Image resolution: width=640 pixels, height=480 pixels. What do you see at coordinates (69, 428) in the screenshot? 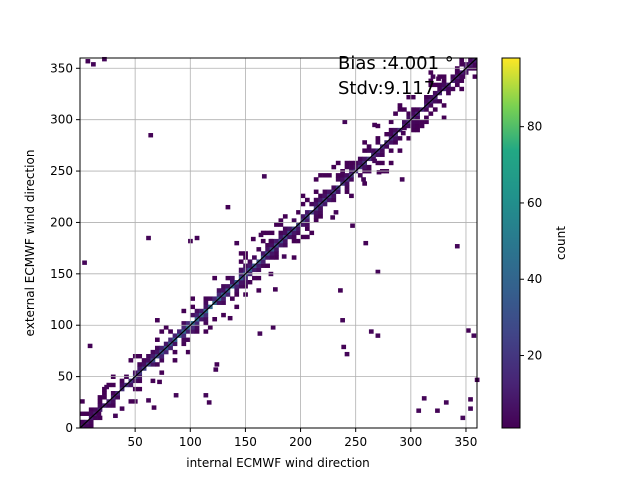
I see `y-tick-label: 0` at bounding box center [69, 428].